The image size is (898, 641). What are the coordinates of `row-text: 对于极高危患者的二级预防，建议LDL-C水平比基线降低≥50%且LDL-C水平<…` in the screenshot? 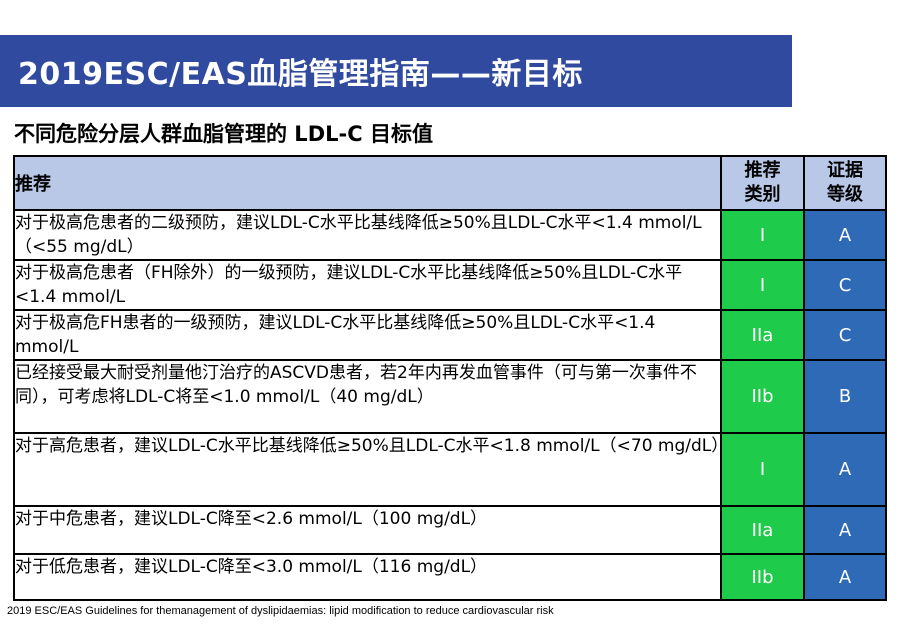 It's located at (367, 235).